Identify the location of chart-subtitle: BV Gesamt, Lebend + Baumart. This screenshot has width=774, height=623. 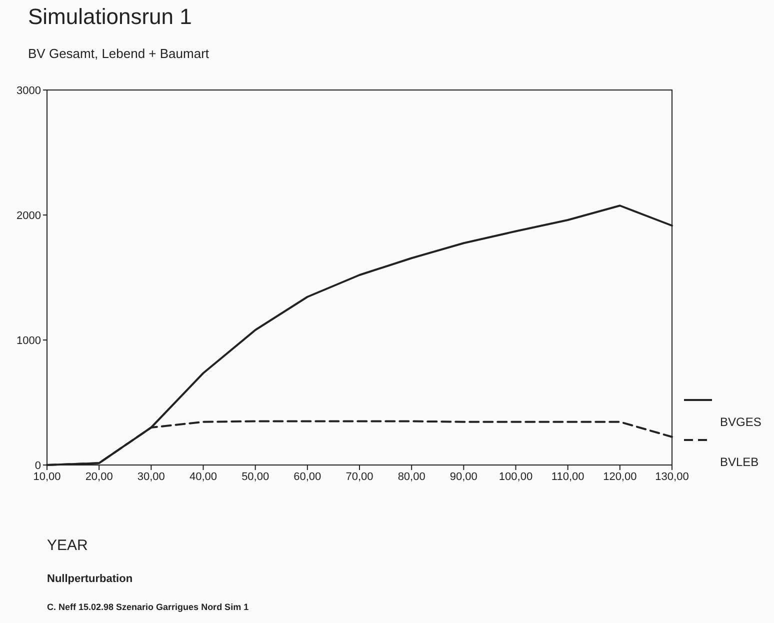
(119, 53).